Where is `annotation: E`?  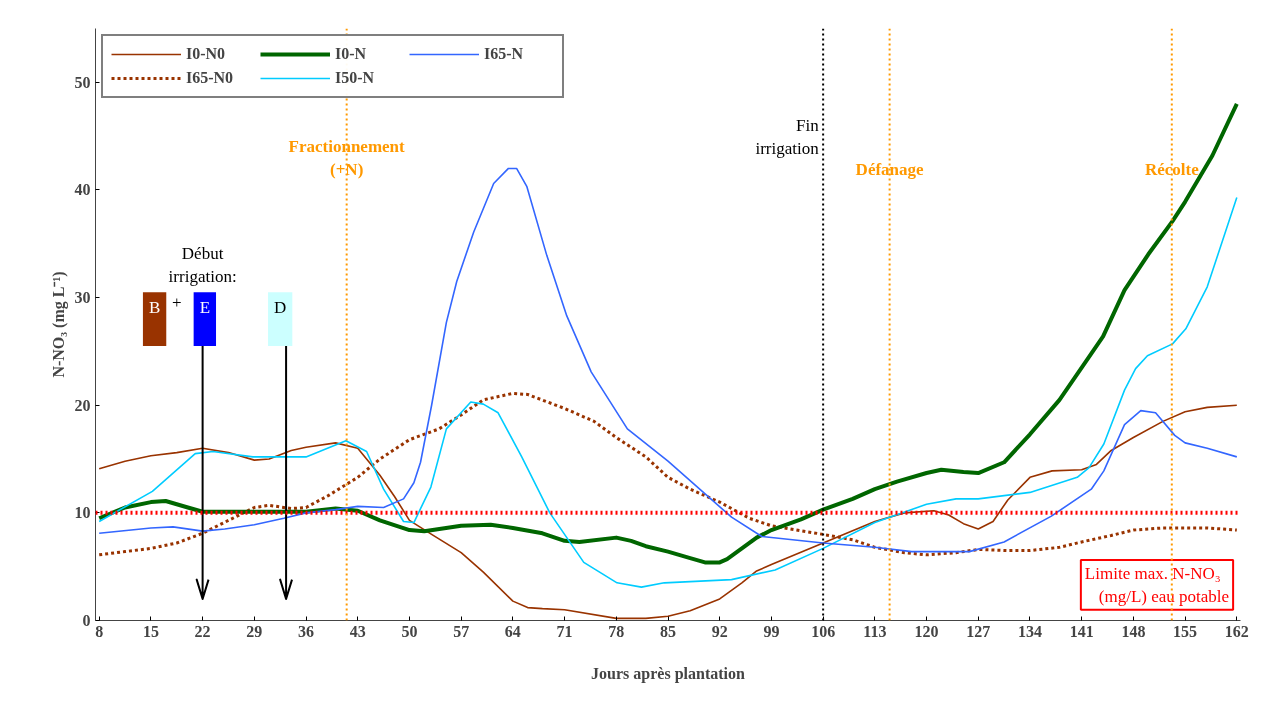
annotation: E is located at coordinates (205, 308).